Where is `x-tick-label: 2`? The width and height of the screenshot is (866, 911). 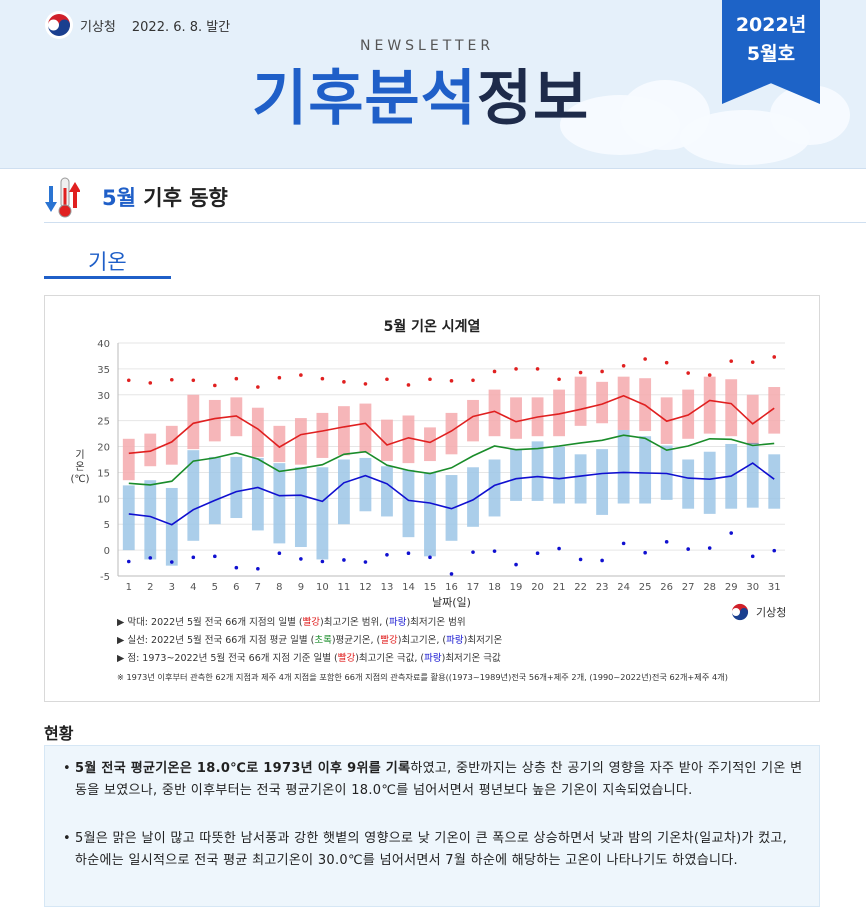 x-tick-label: 2 is located at coordinates (150, 587).